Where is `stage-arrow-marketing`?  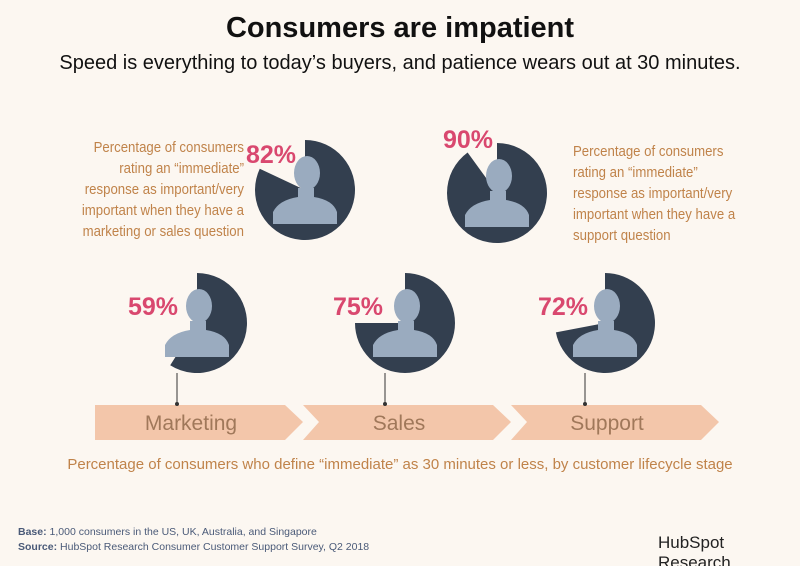 stage-arrow-marketing is located at coordinates (199, 422).